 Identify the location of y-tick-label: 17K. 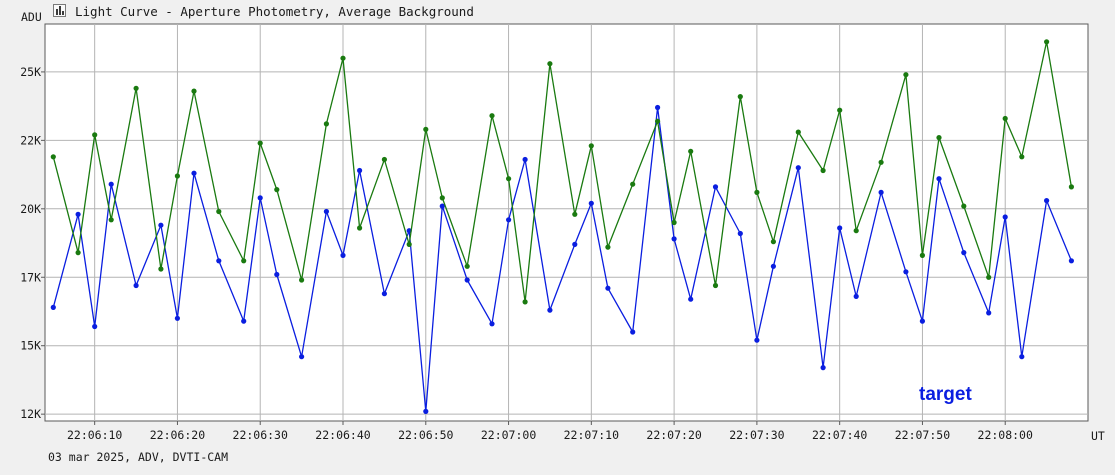
(30, 277).